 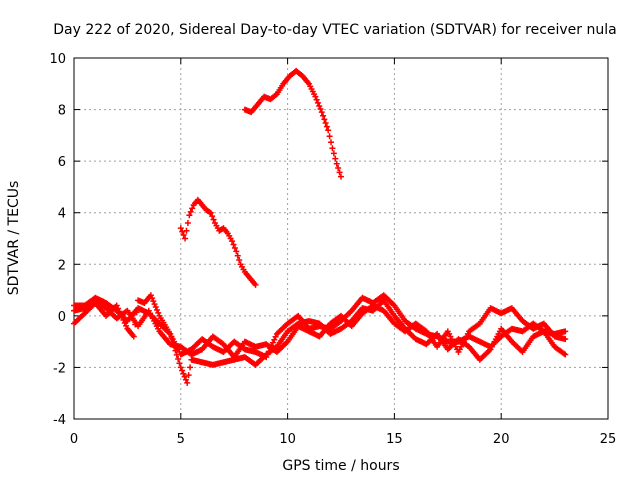 What do you see at coordinates (343, 439) in the screenshot?
I see `x-tick-labels: 0 5 10 15 20 25` at bounding box center [343, 439].